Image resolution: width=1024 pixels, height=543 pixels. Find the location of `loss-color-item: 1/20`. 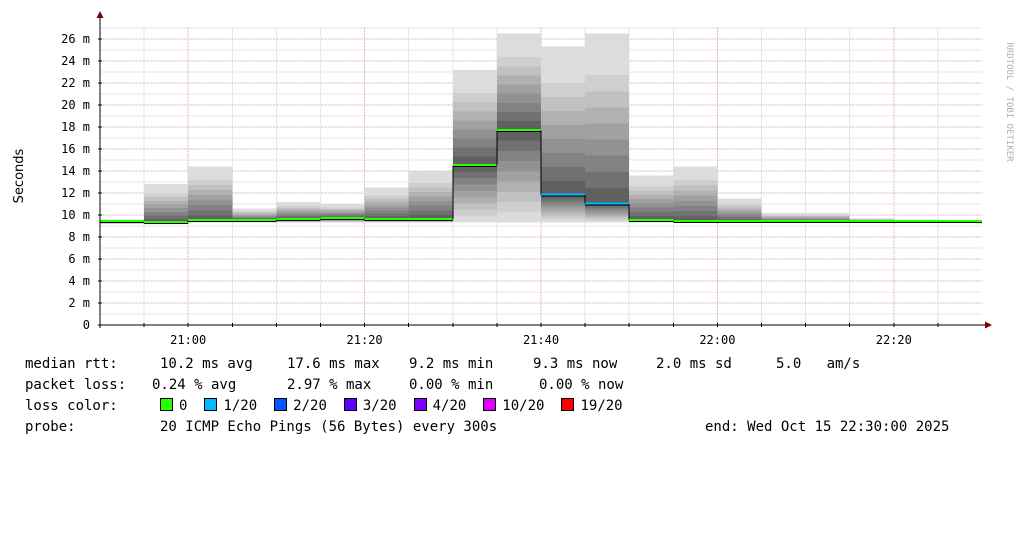

loss-color-item: 1/20 is located at coordinates (230, 406).